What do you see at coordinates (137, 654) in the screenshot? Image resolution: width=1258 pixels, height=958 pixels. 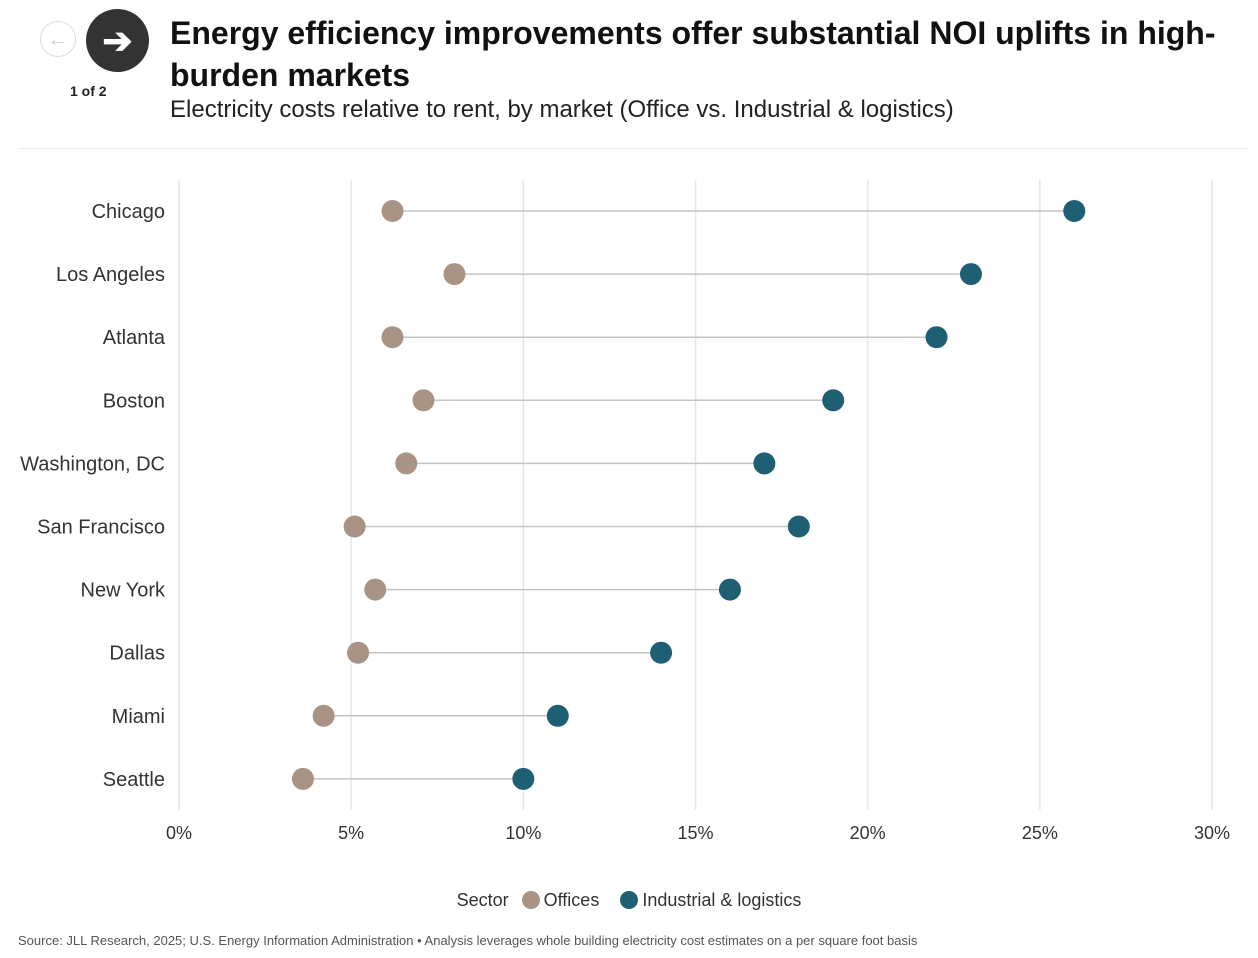 I see `category-label: Dallas` at bounding box center [137, 654].